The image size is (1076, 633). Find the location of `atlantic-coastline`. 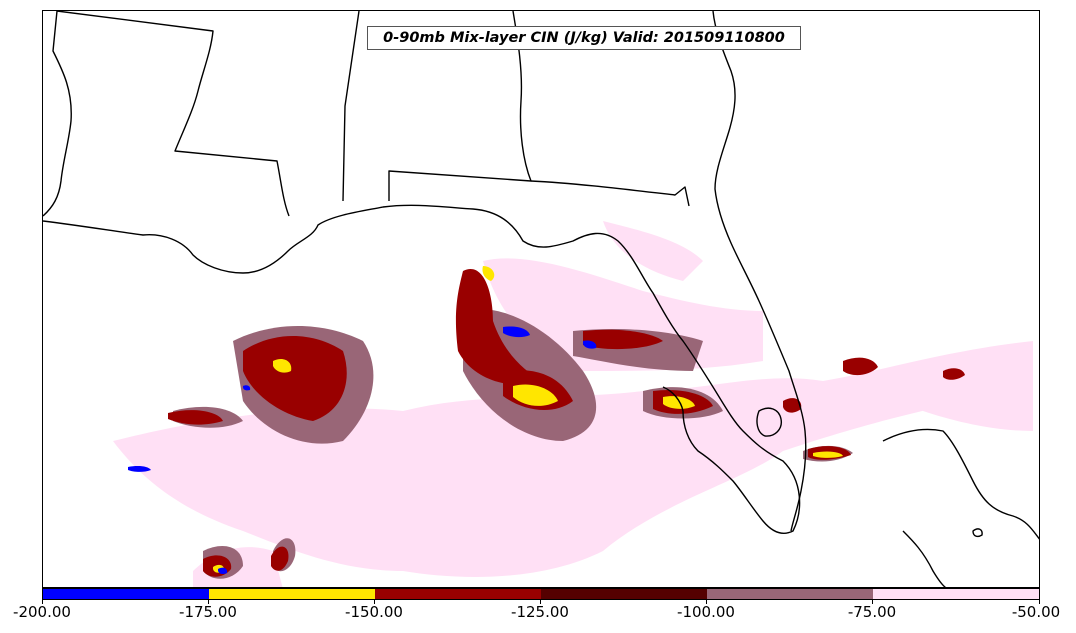

atlantic-coastline is located at coordinates (759, 271).